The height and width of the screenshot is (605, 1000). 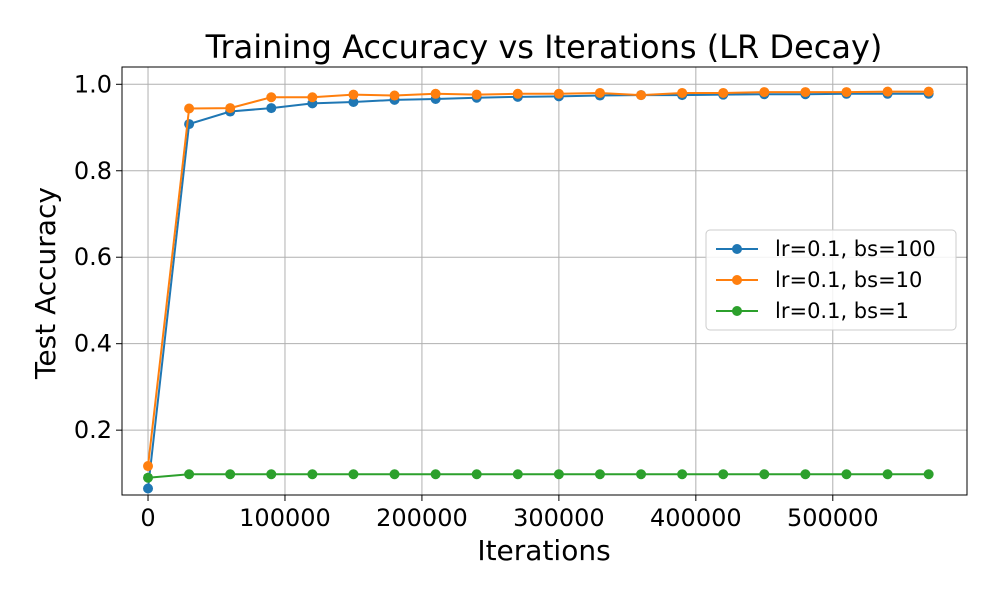 What do you see at coordinates (93, 257) in the screenshot?
I see `y-tick-label: 0.6` at bounding box center [93, 257].